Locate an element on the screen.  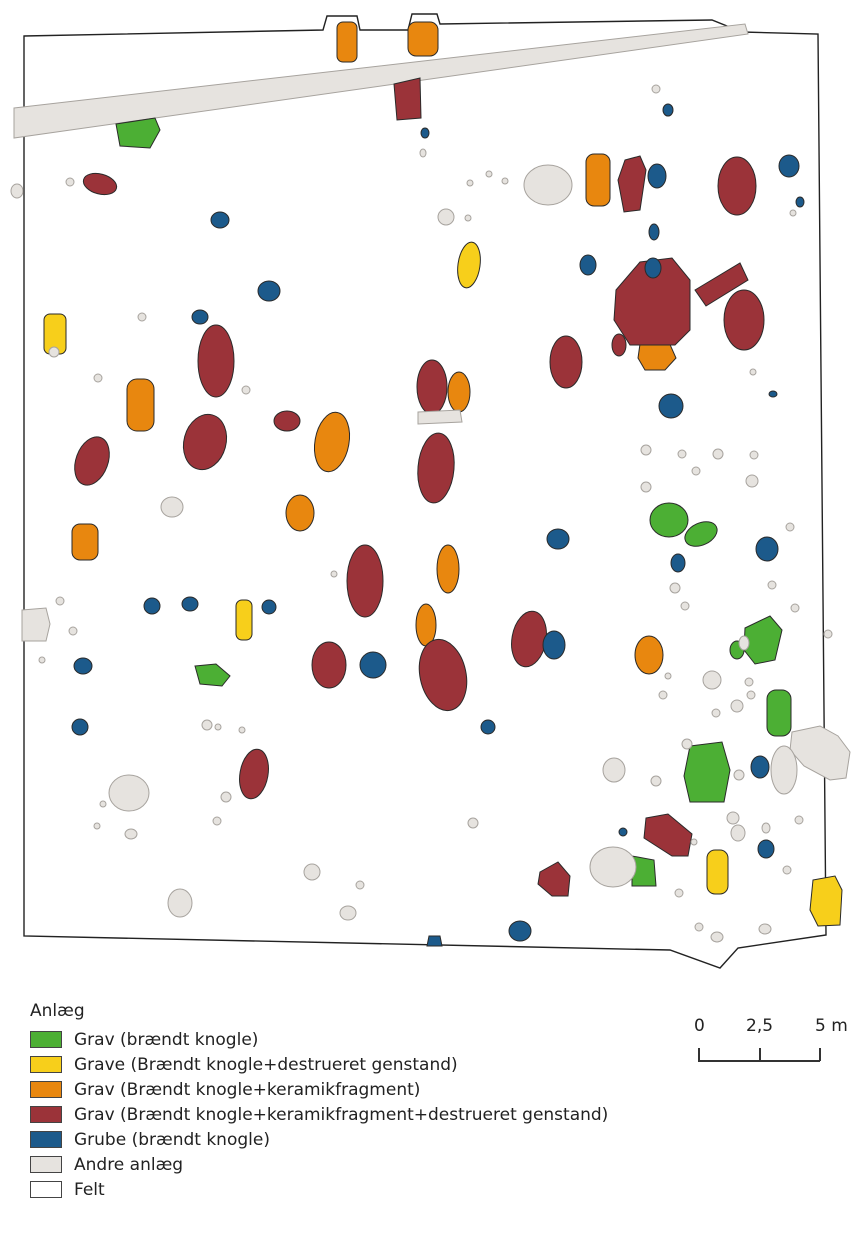
legend-item-grube: Grube (brændt knogle) is located at coordinates (350, 1139).